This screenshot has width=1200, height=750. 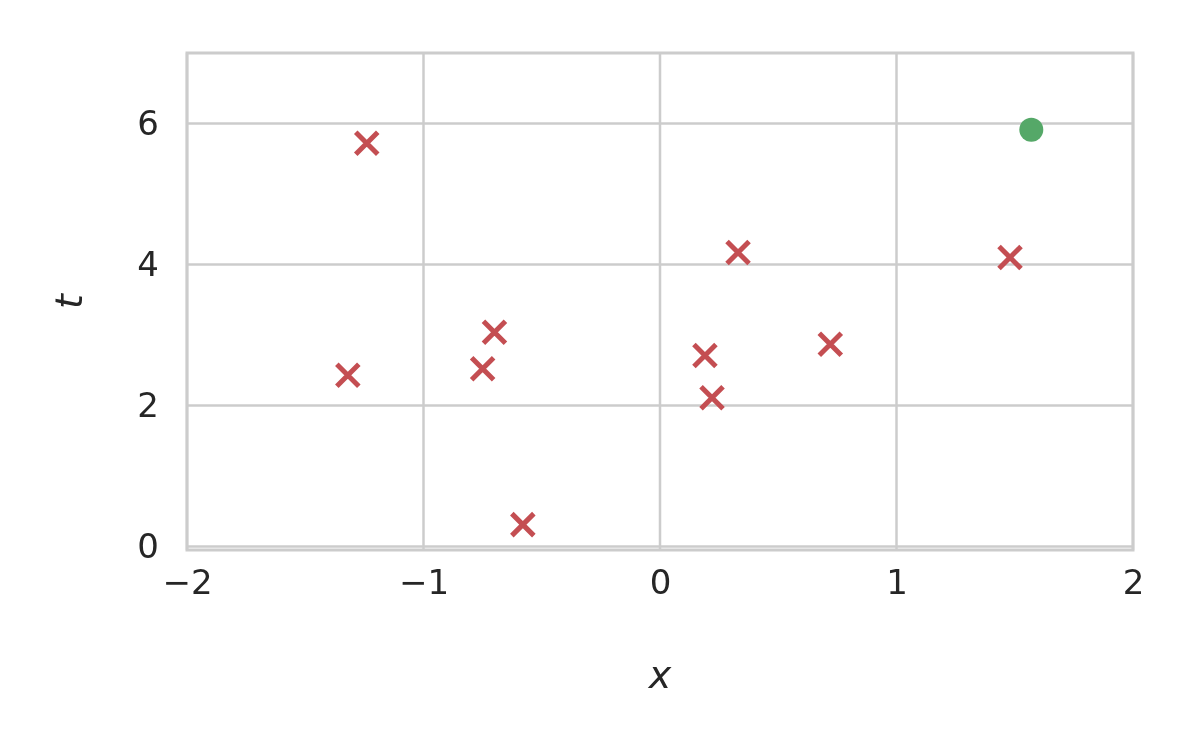 I want to click on y-axis-title: t, so click(x=69, y=300).